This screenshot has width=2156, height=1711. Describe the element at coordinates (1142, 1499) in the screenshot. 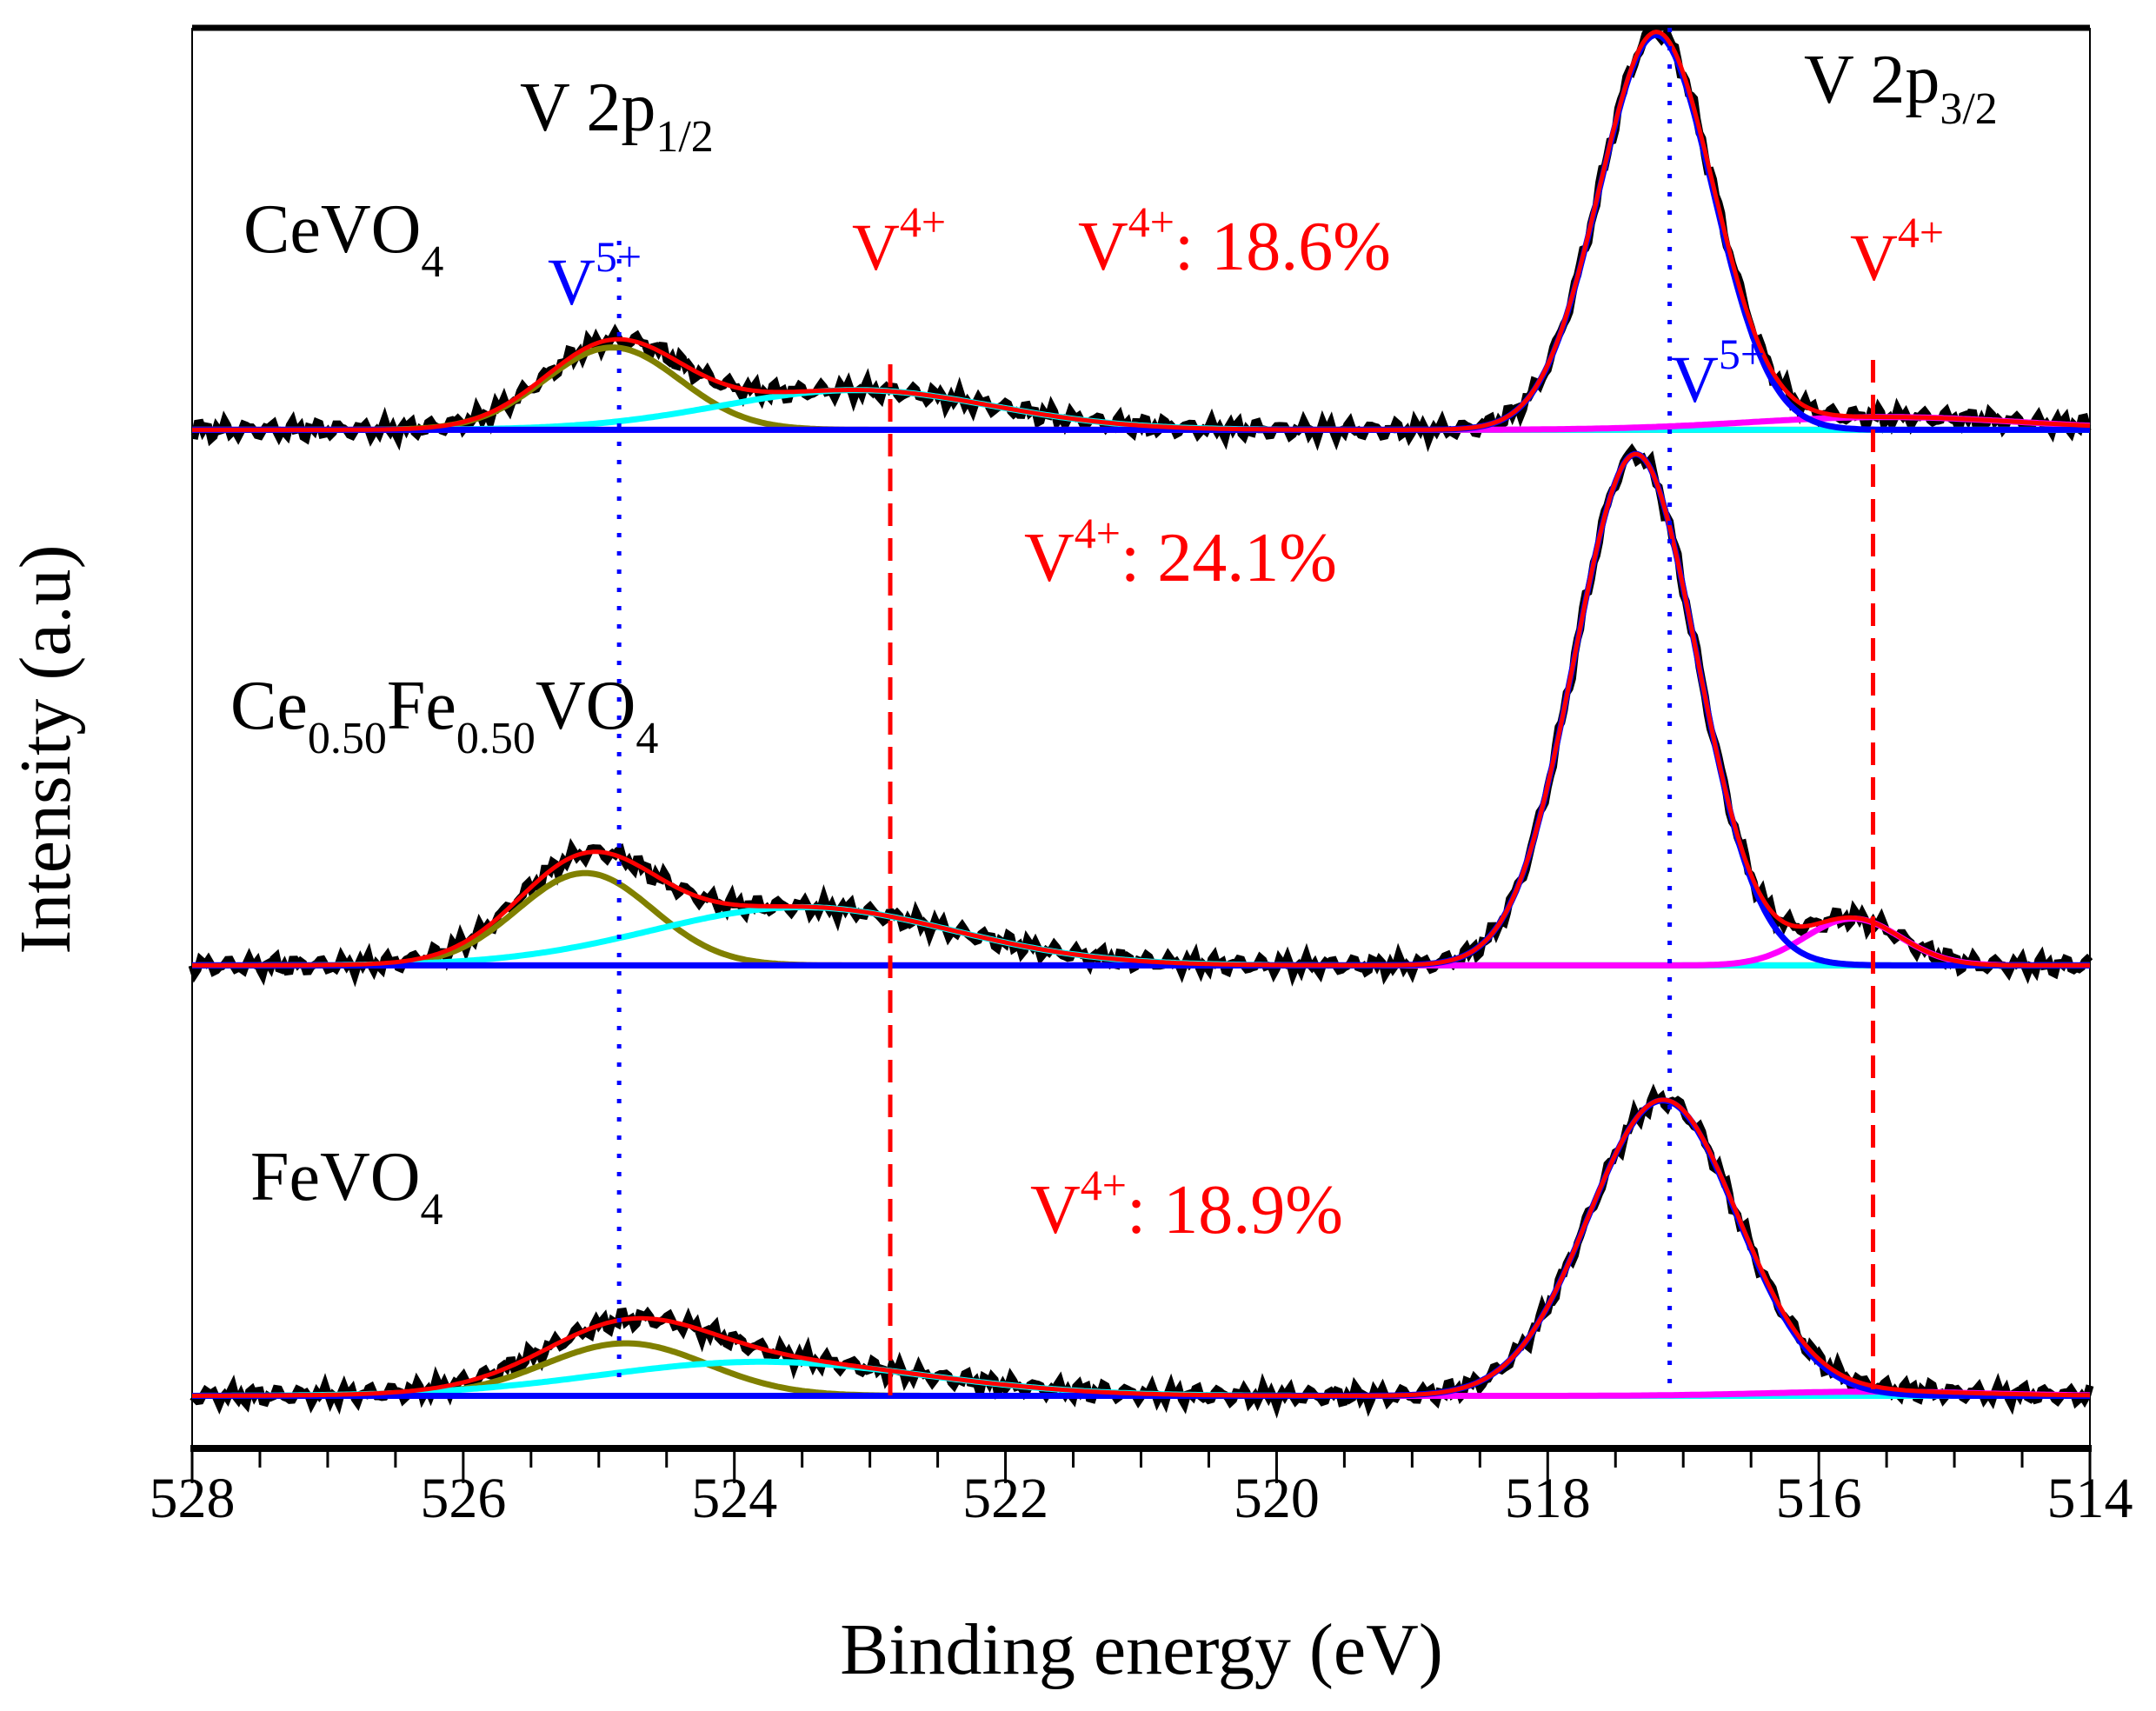

I see `x-tick-labels: 528 526 524 522 520 518 516 514` at that location.